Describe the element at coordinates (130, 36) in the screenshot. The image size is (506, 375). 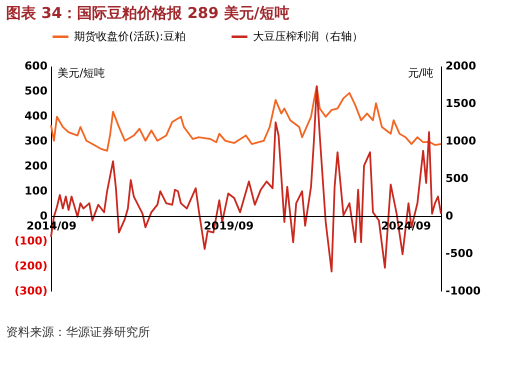
I see `legend-label: 期货收盘价(活跃):豆粕` at that location.